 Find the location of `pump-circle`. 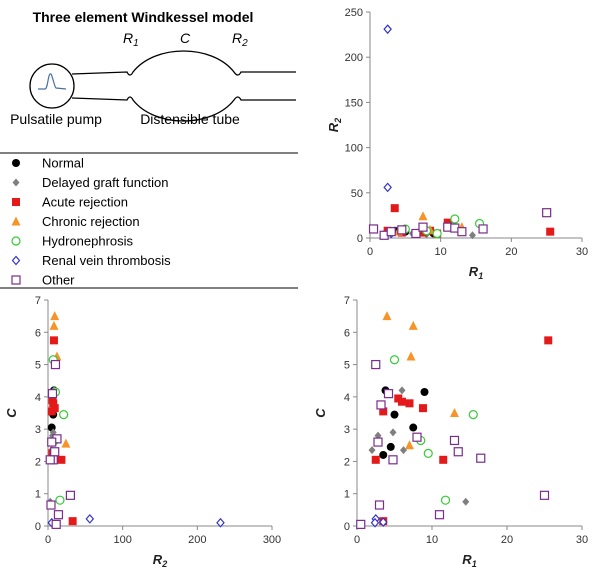

pump-circle is located at coordinates (52, 86).